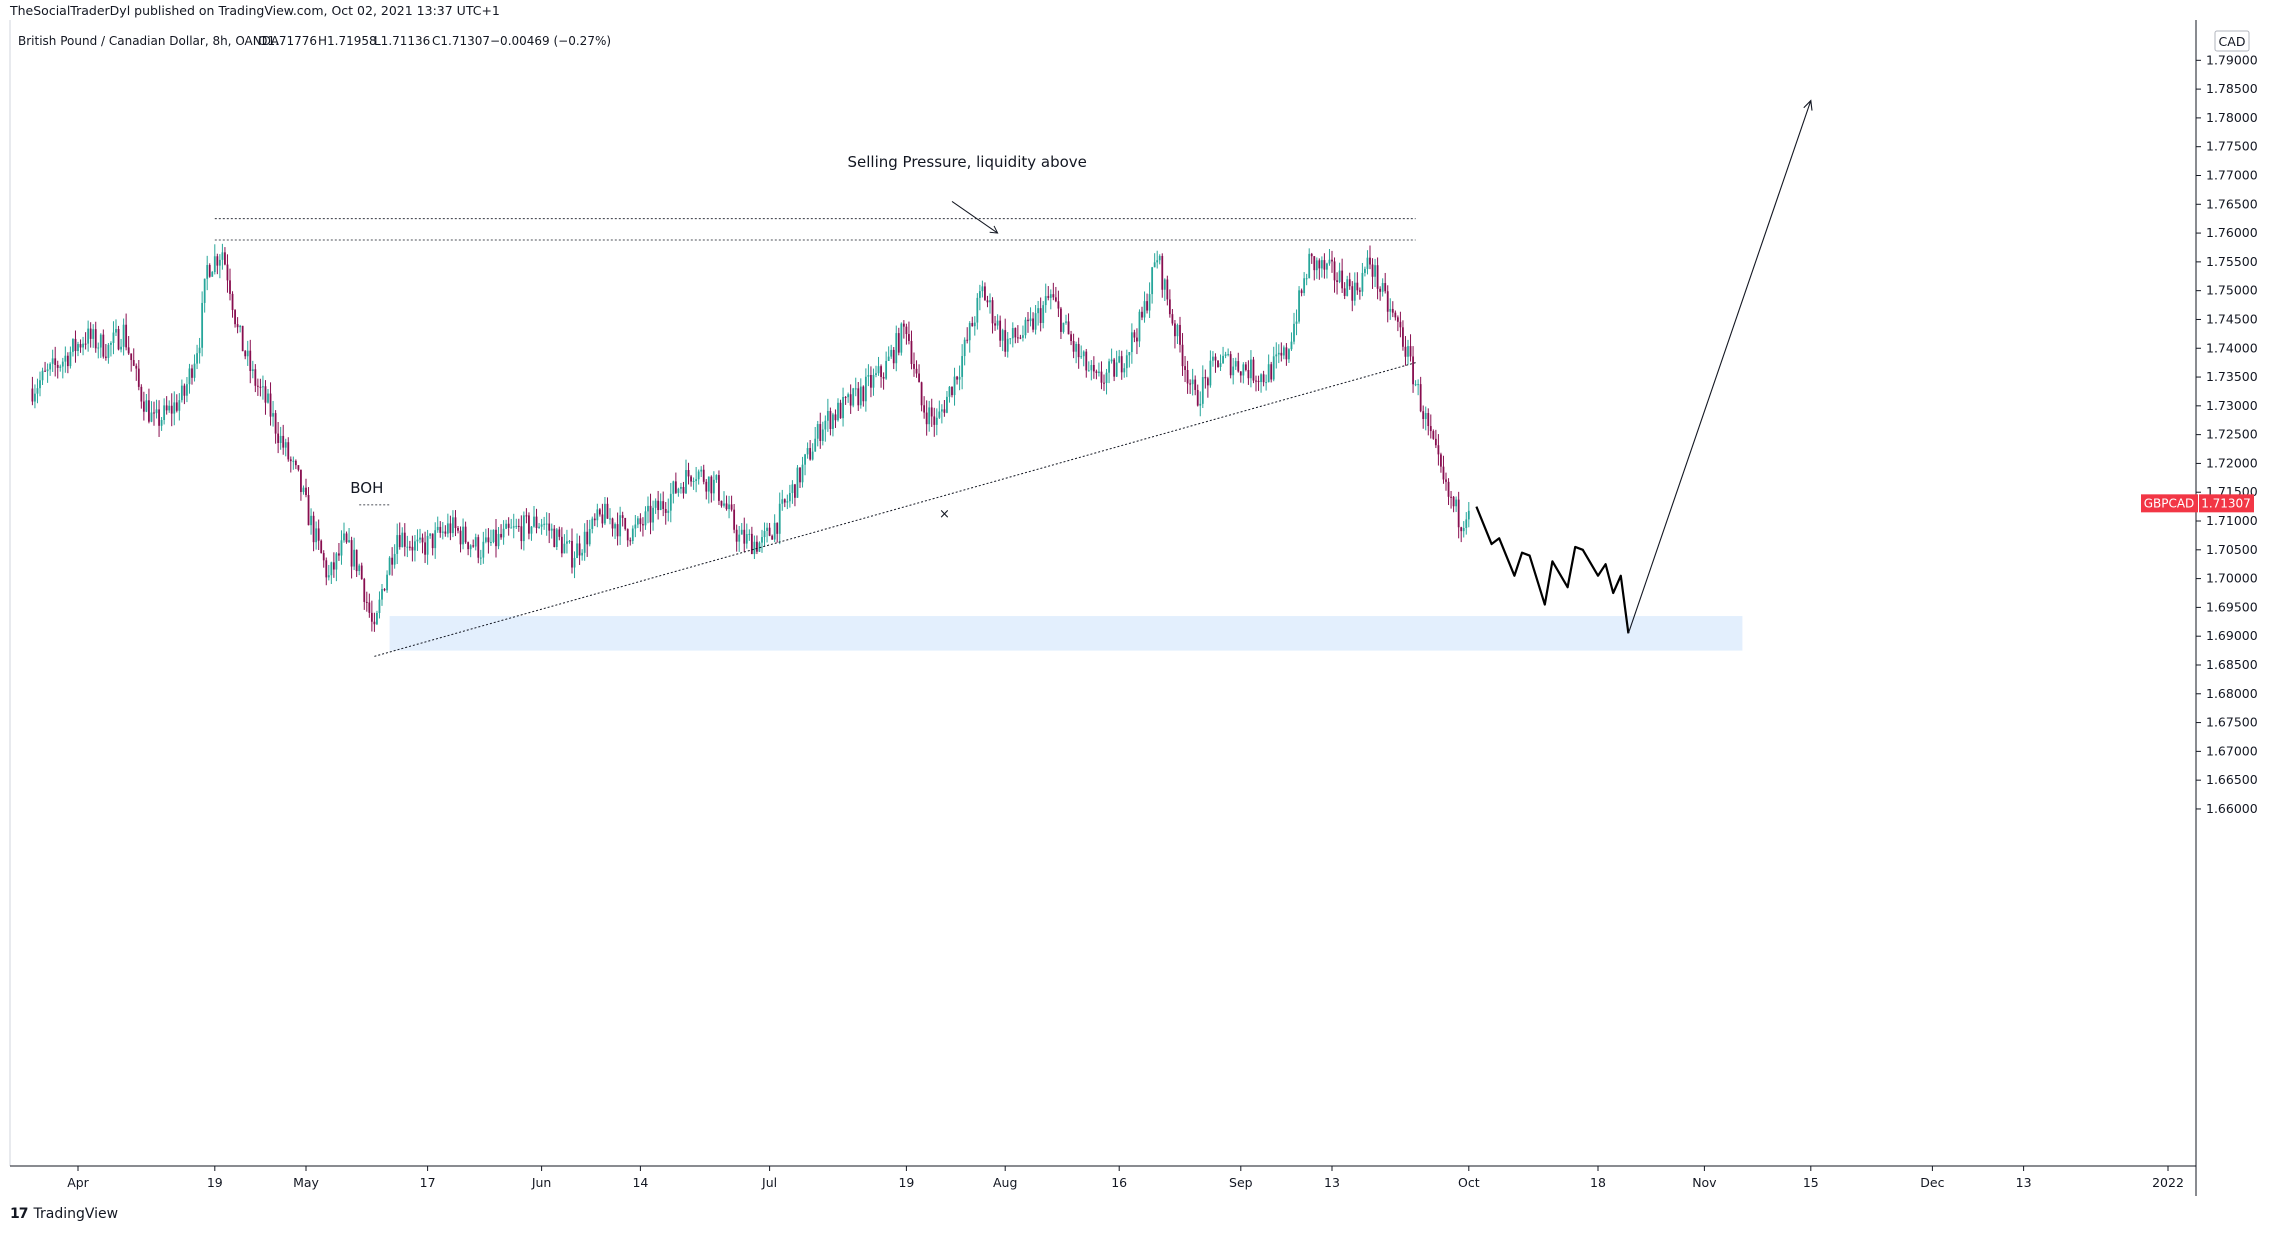 This screenshot has width=2270, height=1233. What do you see at coordinates (550, 41) in the screenshot?
I see `ohlc-change: −0.00469 (−0.27%)` at bounding box center [550, 41].